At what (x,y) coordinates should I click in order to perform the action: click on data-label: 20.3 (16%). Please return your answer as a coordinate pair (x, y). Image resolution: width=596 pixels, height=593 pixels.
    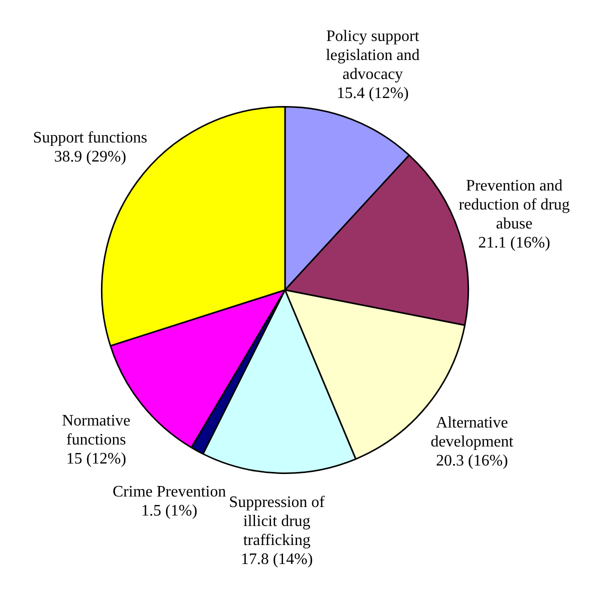
    Looking at the image, I should click on (472, 461).